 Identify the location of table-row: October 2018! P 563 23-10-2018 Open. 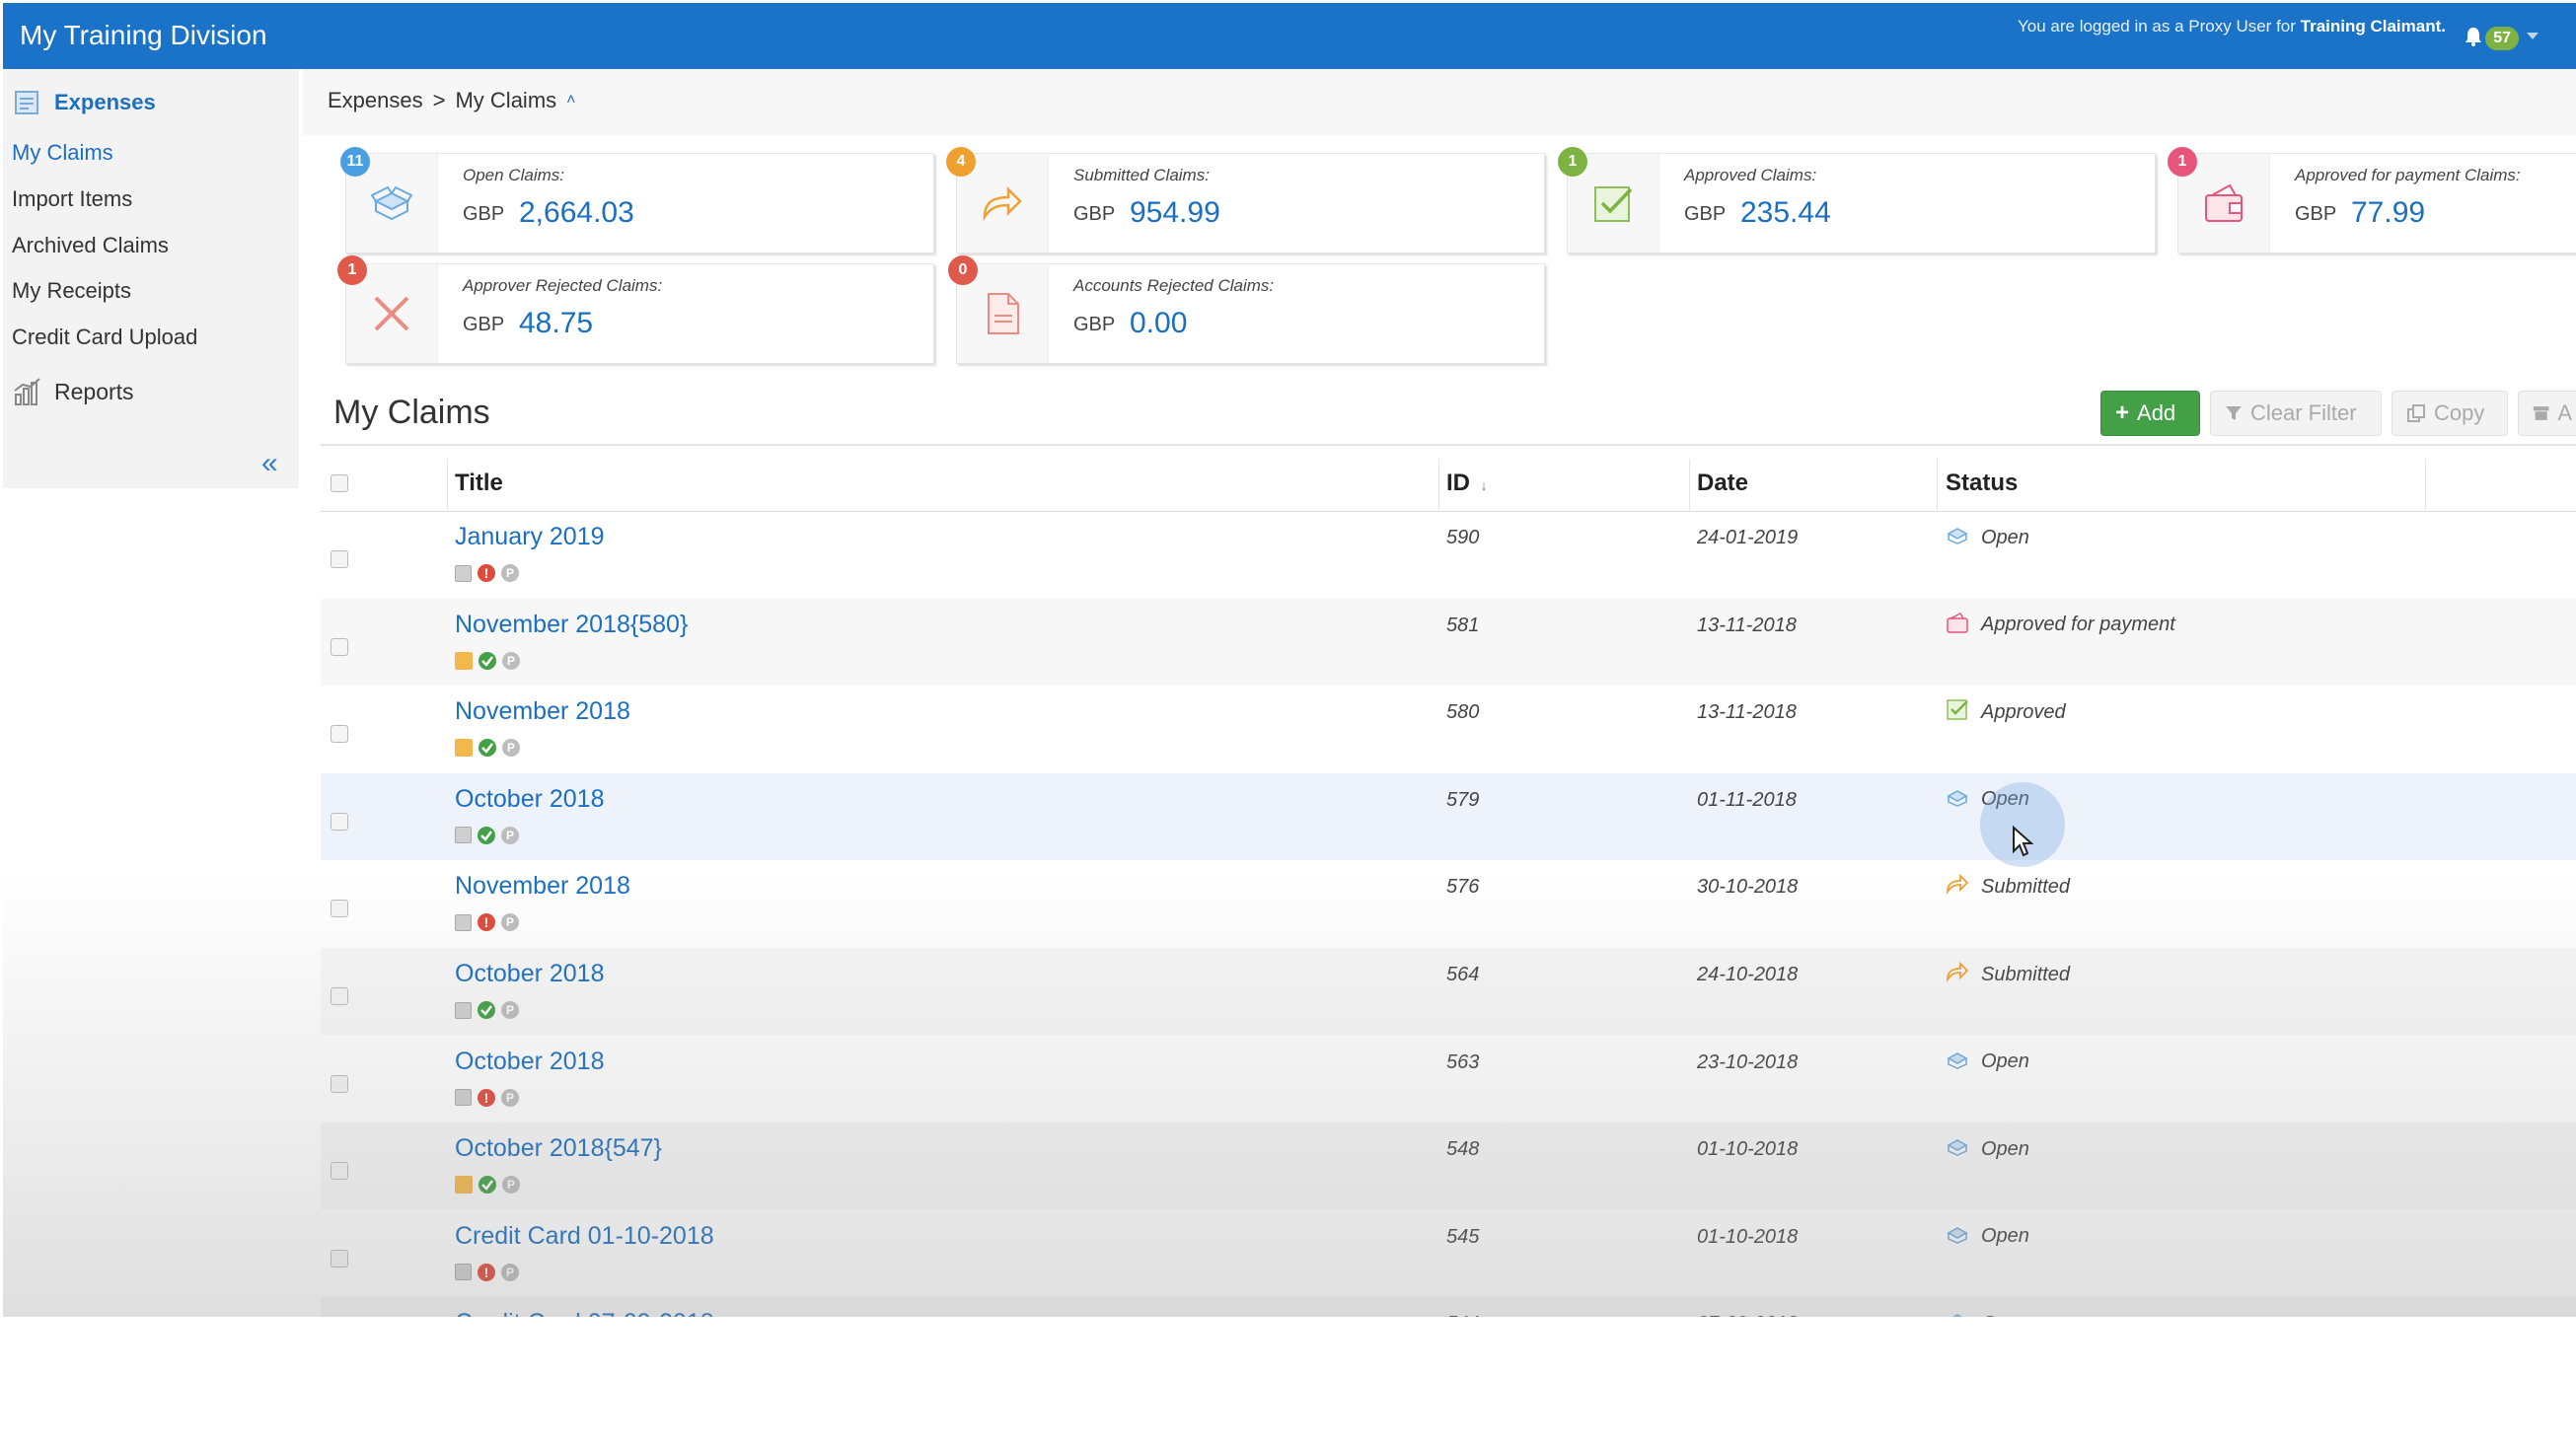
(1448, 1079).